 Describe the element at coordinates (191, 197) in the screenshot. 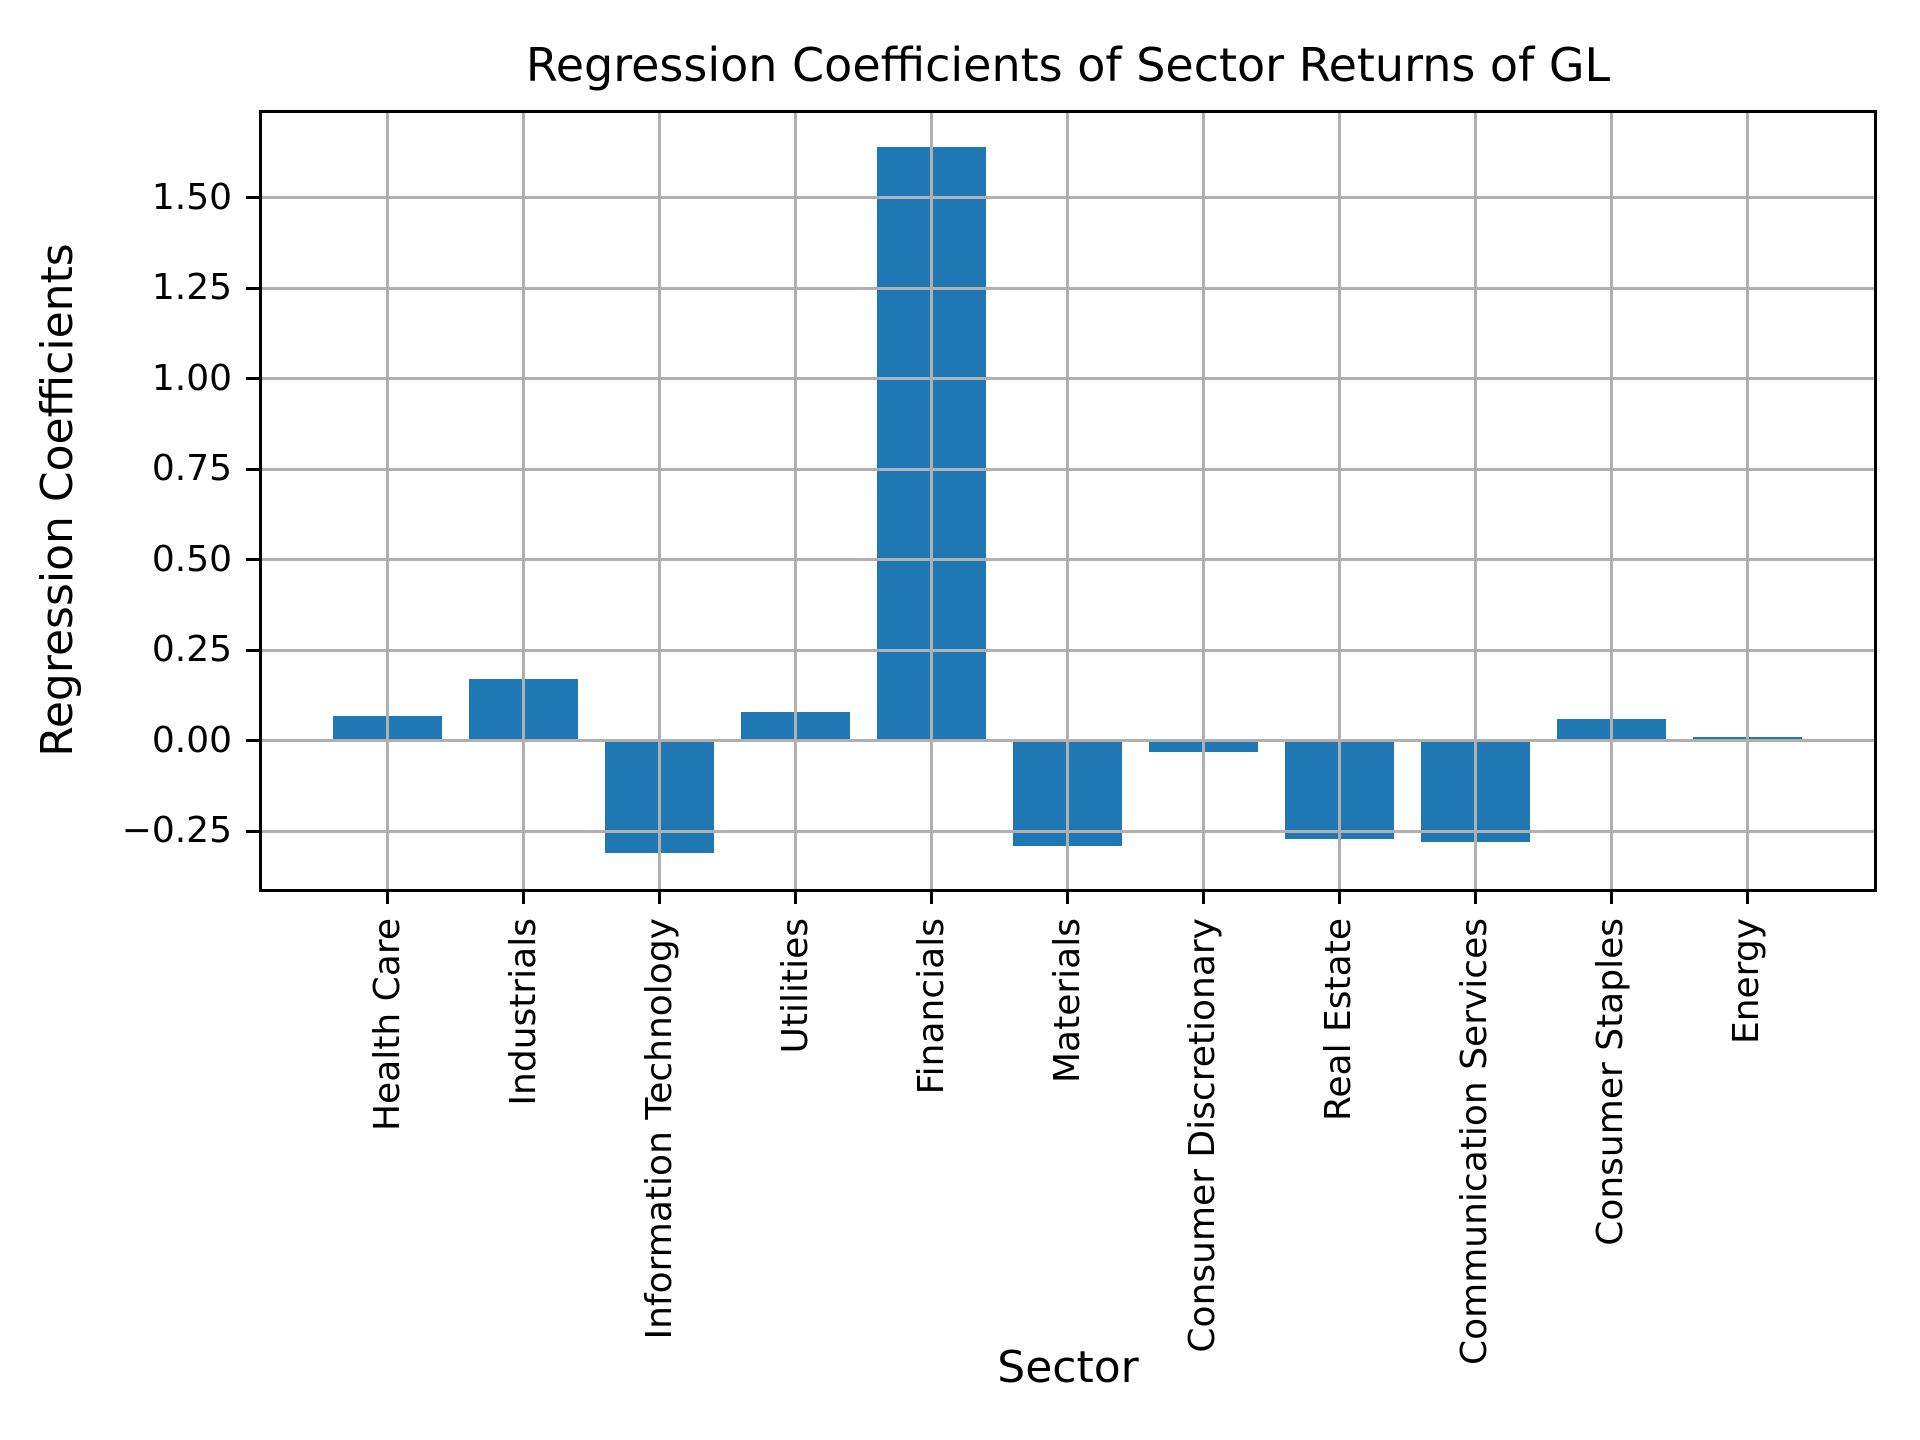

I see `y-tick-label: 1.50` at that location.